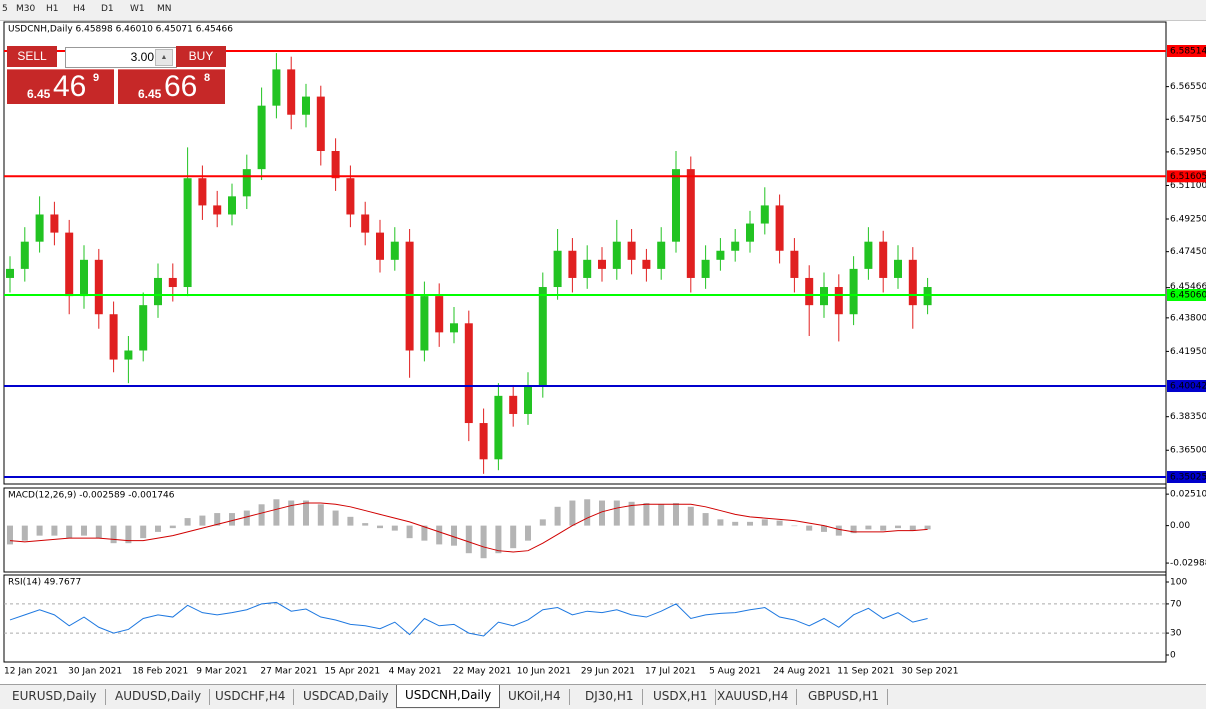 The image size is (1206, 709). I want to click on level-label: 6.40042, so click(1188, 387).